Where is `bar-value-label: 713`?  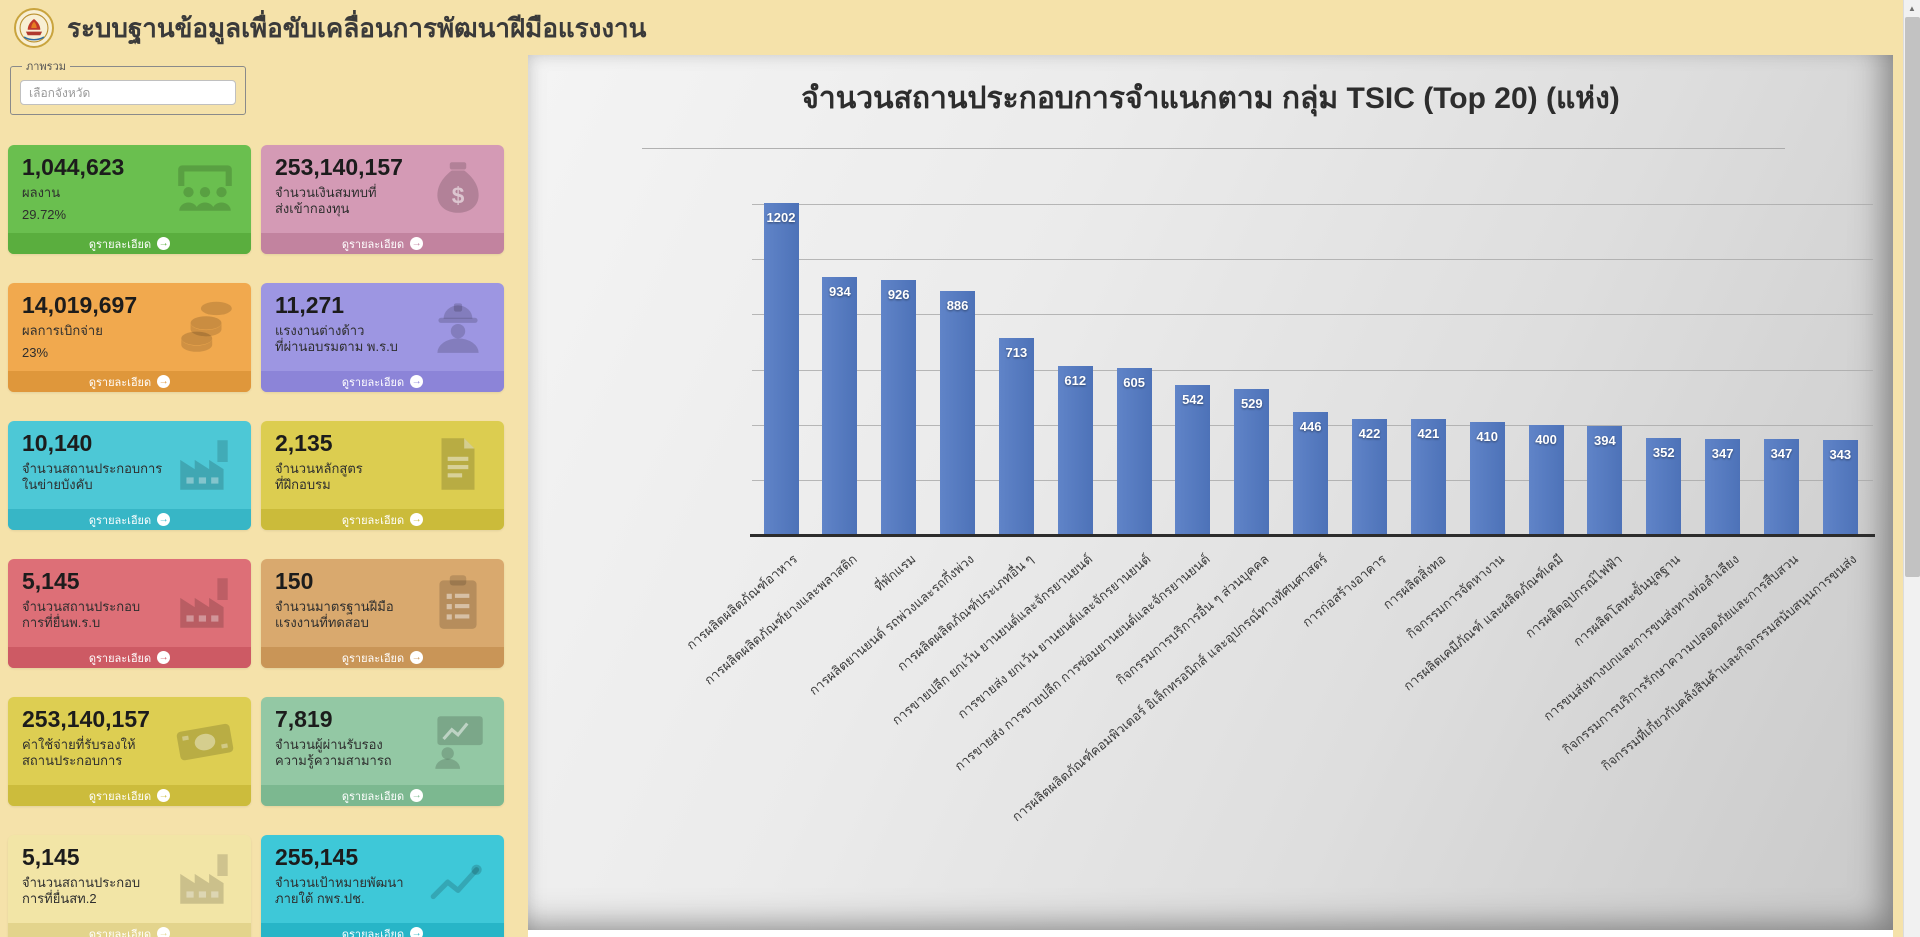 bar-value-label: 713 is located at coordinates (1016, 353).